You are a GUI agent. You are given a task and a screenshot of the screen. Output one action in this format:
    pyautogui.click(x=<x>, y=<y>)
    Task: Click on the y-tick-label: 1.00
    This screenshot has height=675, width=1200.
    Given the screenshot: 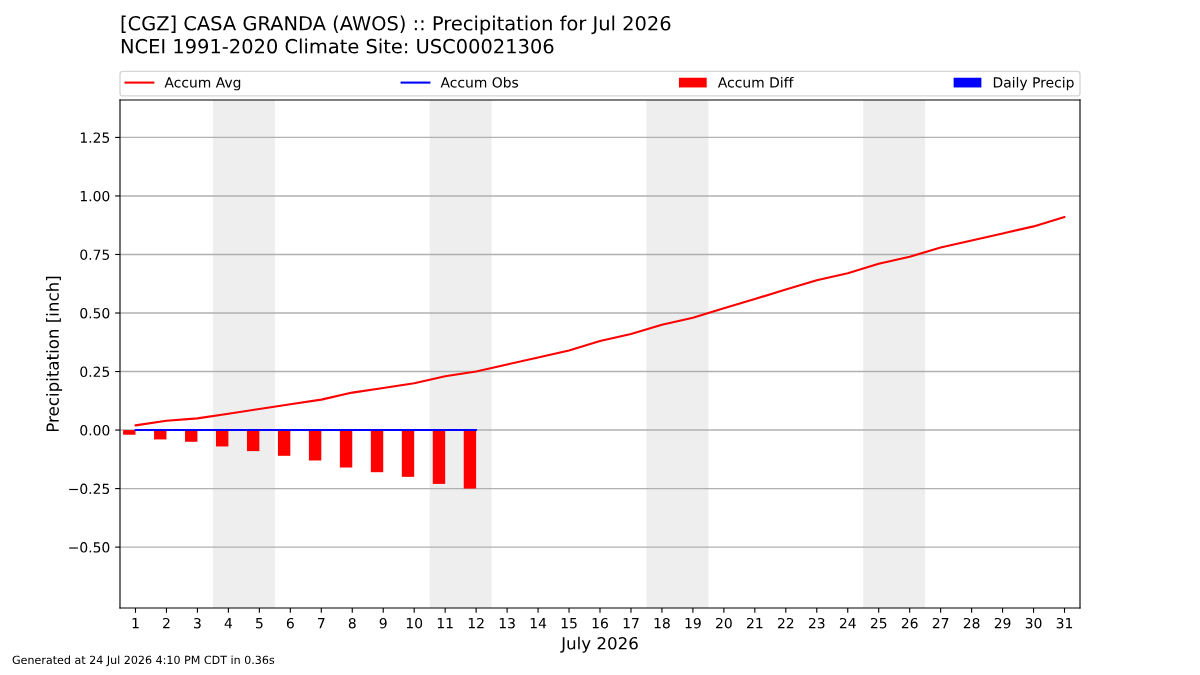 What is the action you would take?
    pyautogui.click(x=95, y=196)
    